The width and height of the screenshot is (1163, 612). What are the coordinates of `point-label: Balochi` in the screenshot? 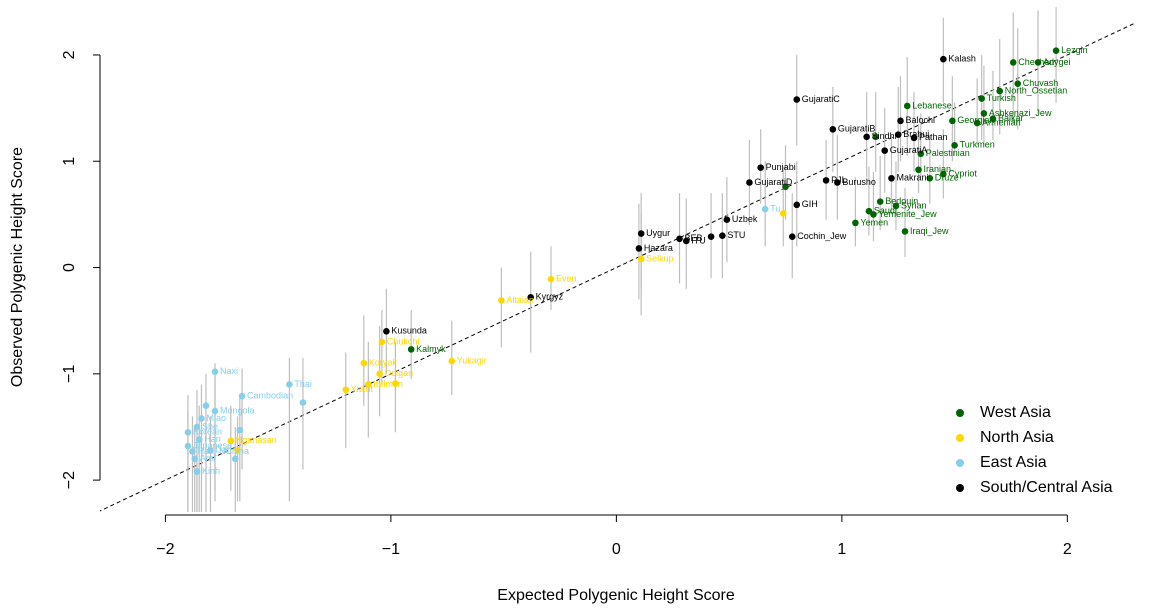 It's located at (920, 120).